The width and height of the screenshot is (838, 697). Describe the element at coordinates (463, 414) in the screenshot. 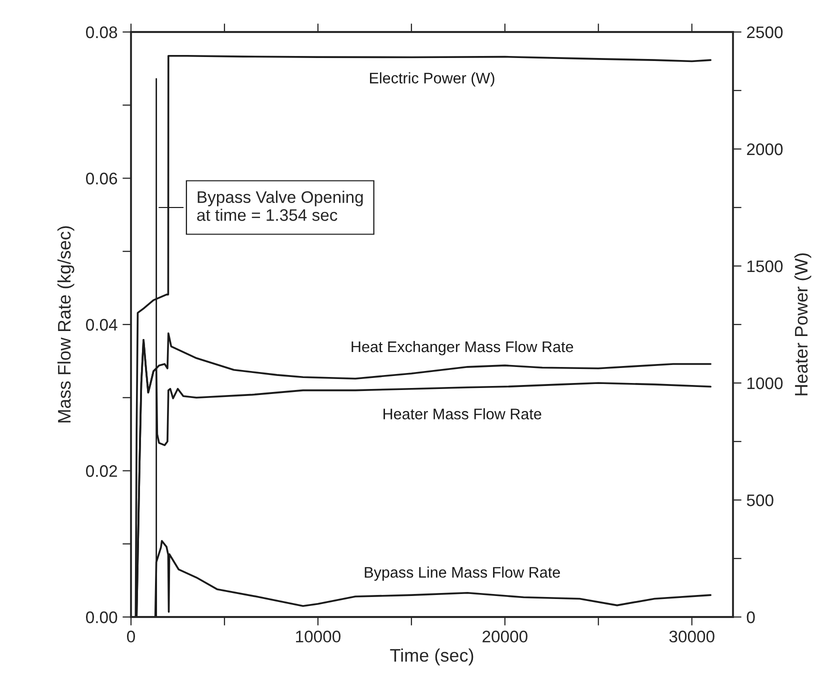

I see `series-label: Heater Mass Flow Rate` at that location.